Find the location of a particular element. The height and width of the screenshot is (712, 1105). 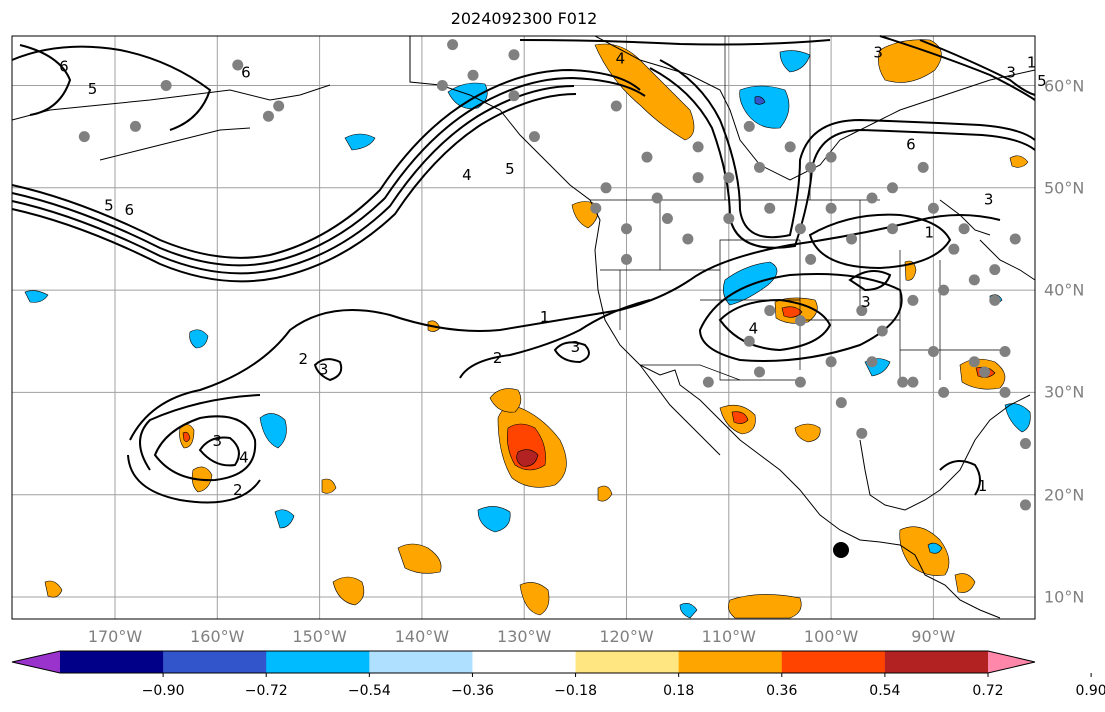

contour-value-label: 1 is located at coordinates (930, 232).